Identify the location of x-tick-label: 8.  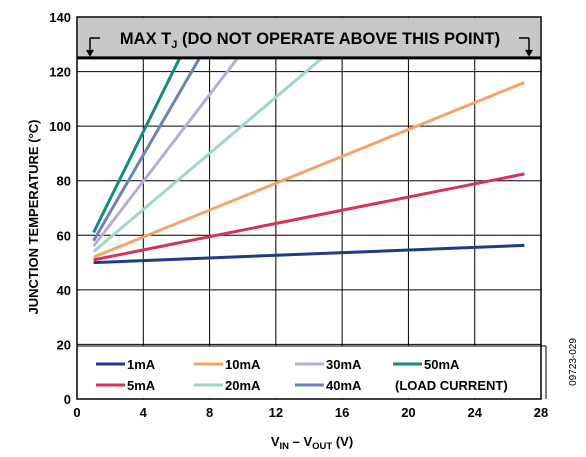
(209, 412).